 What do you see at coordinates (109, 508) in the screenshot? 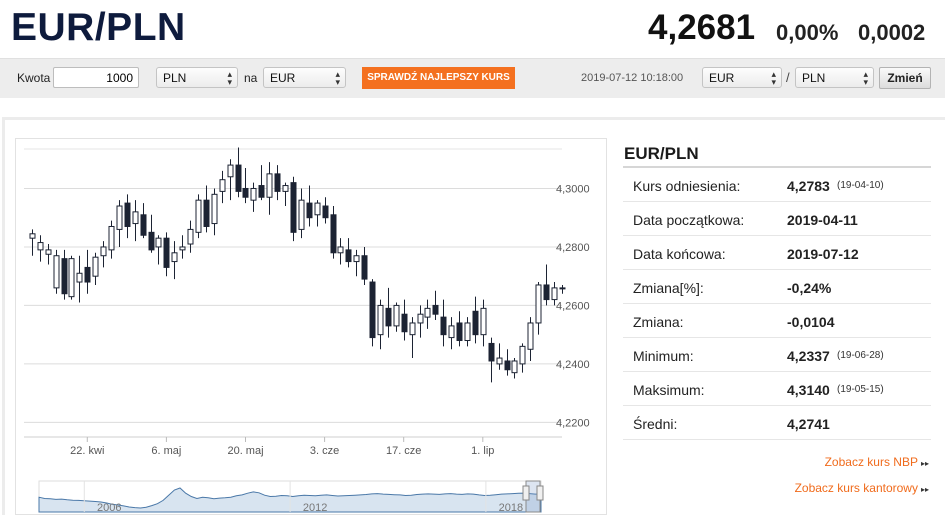
I see `navigator-tick-label: 2006` at bounding box center [109, 508].